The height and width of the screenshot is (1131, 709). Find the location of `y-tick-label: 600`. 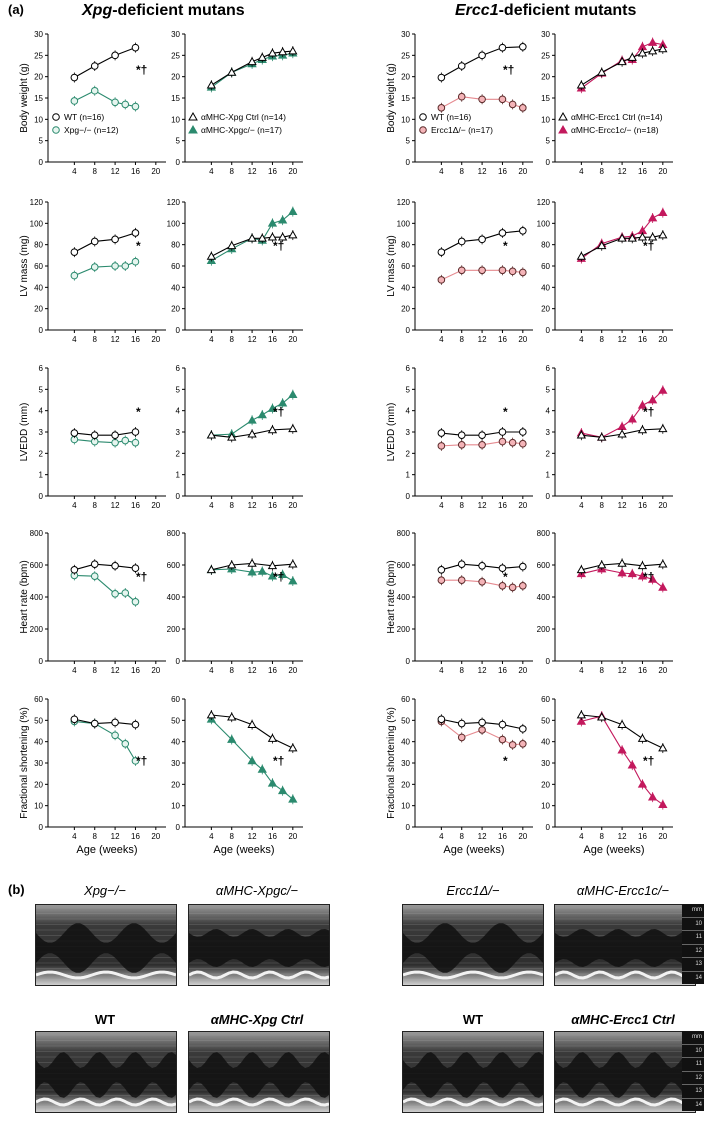

y-tick-label: 600 is located at coordinates (404, 565).